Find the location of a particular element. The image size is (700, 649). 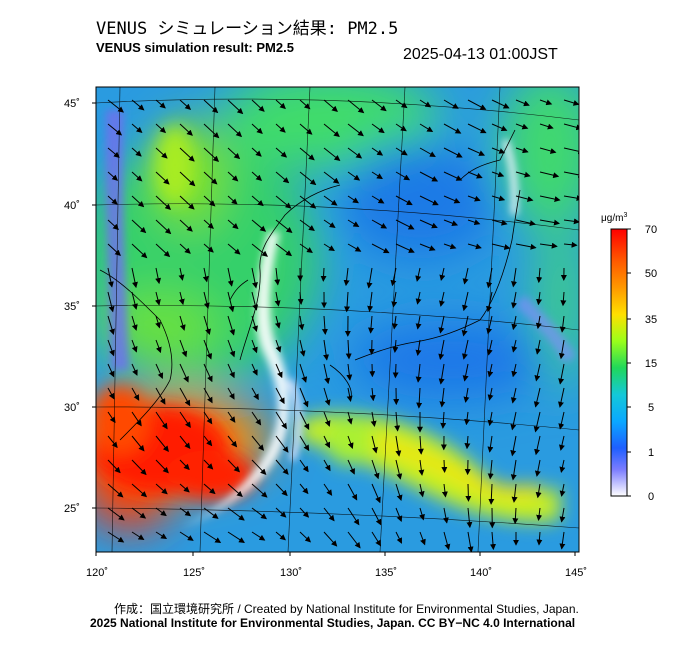

colorbar-tick-label: 1 is located at coordinates (651, 453).